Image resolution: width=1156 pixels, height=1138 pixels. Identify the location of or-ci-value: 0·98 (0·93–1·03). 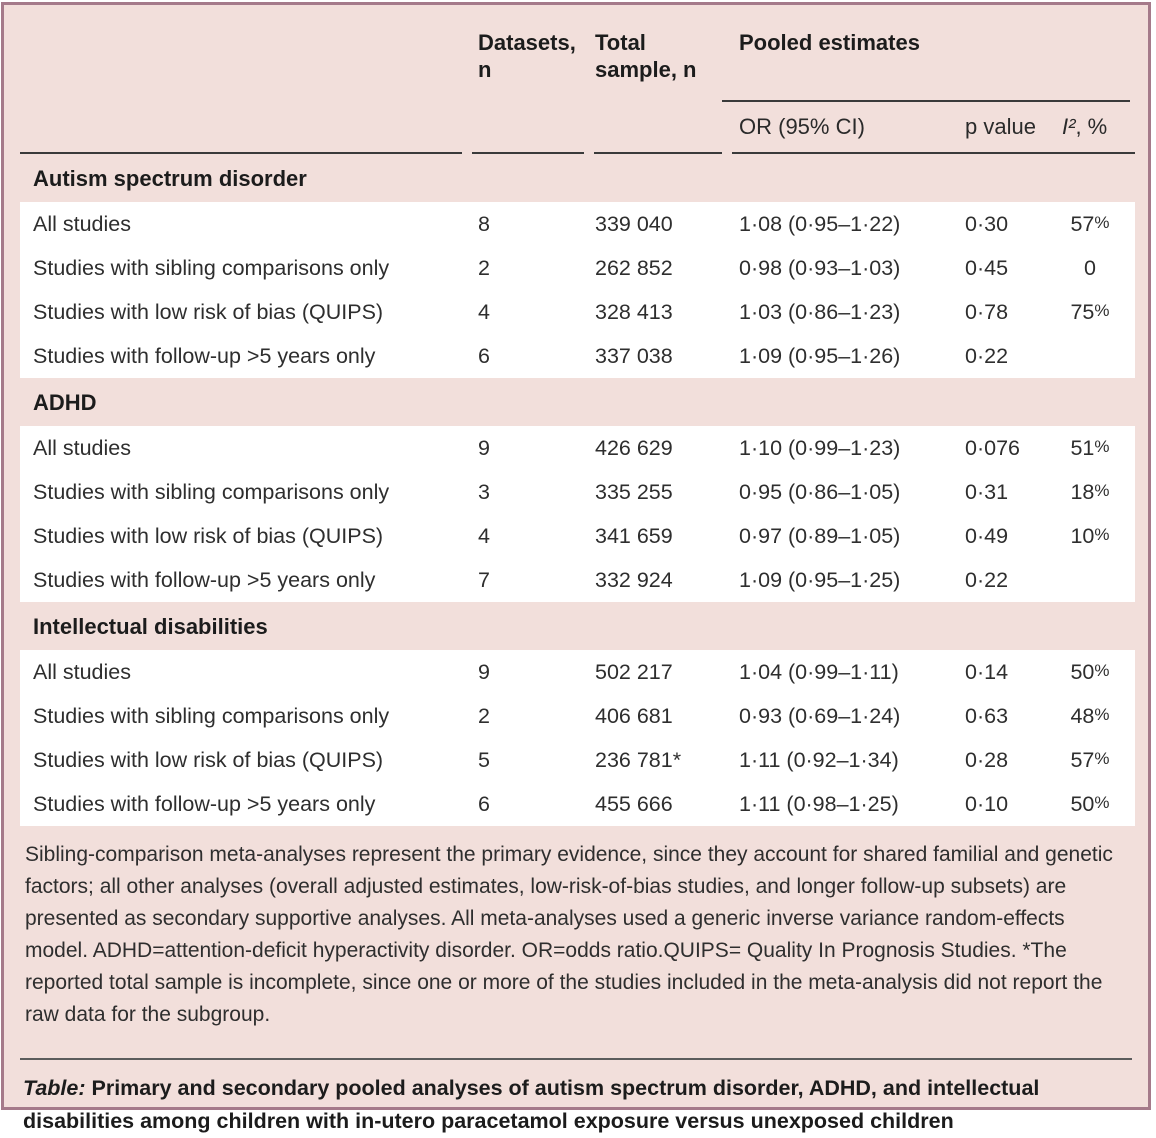
(820, 267).